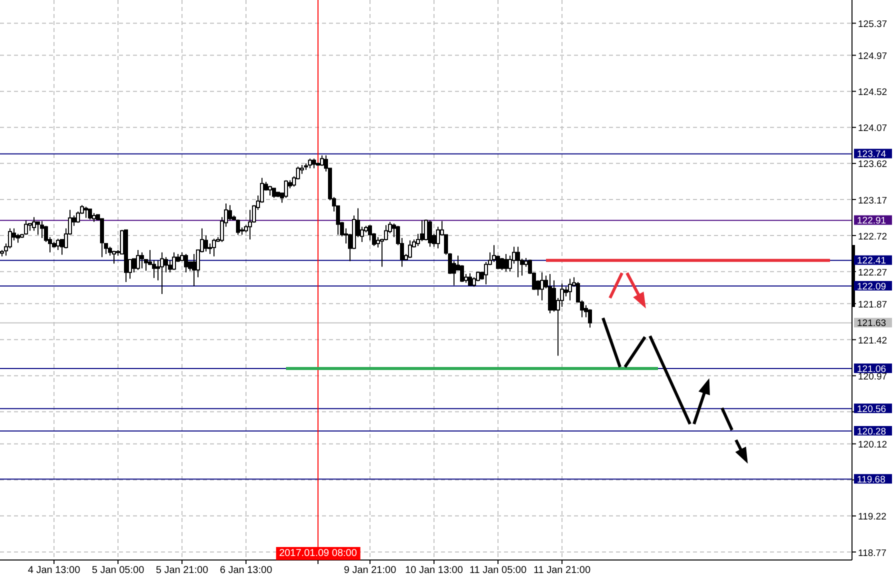 This screenshot has height=581, width=896. Describe the element at coordinates (318, 553) in the screenshot. I see `x-tick-label: 2017.01.09 08:00` at that location.